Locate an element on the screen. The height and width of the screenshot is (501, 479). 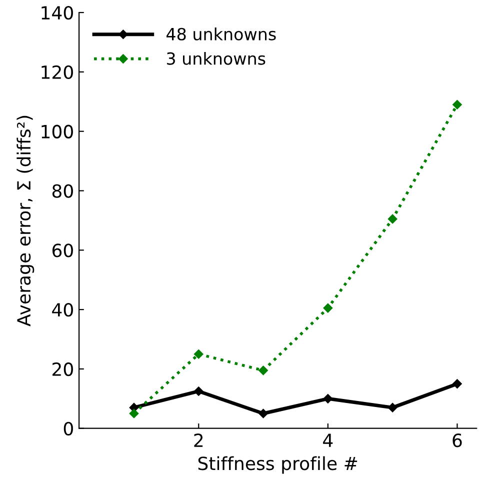
y-tick-label: 0 is located at coordinates (68, 429).